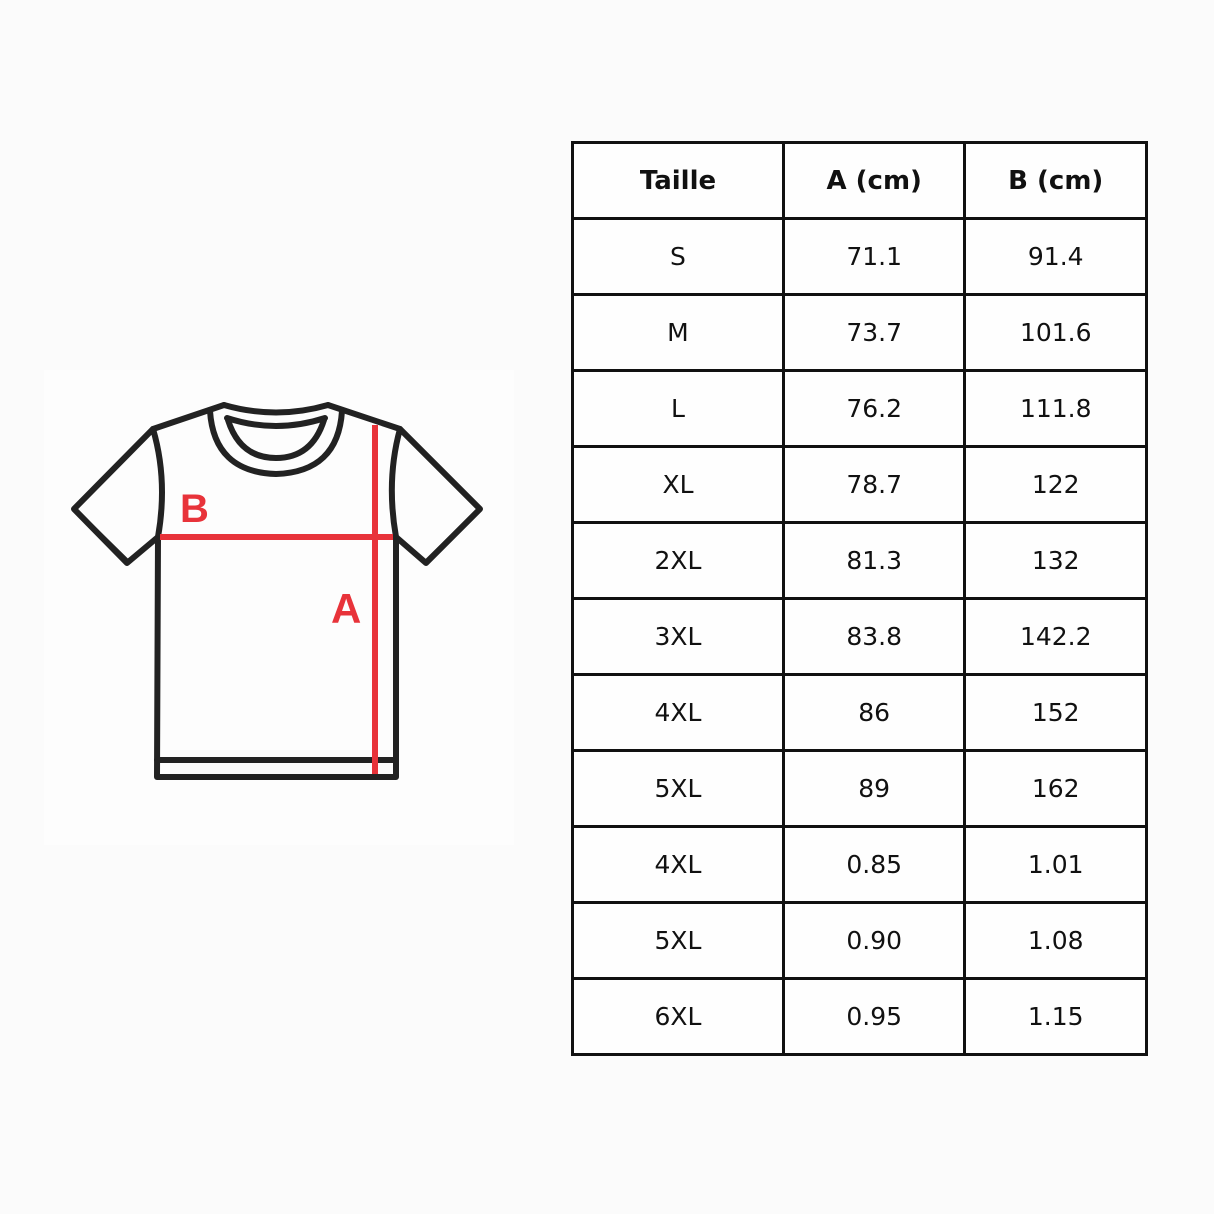  I want to click on header-size: Taille, so click(678, 180).